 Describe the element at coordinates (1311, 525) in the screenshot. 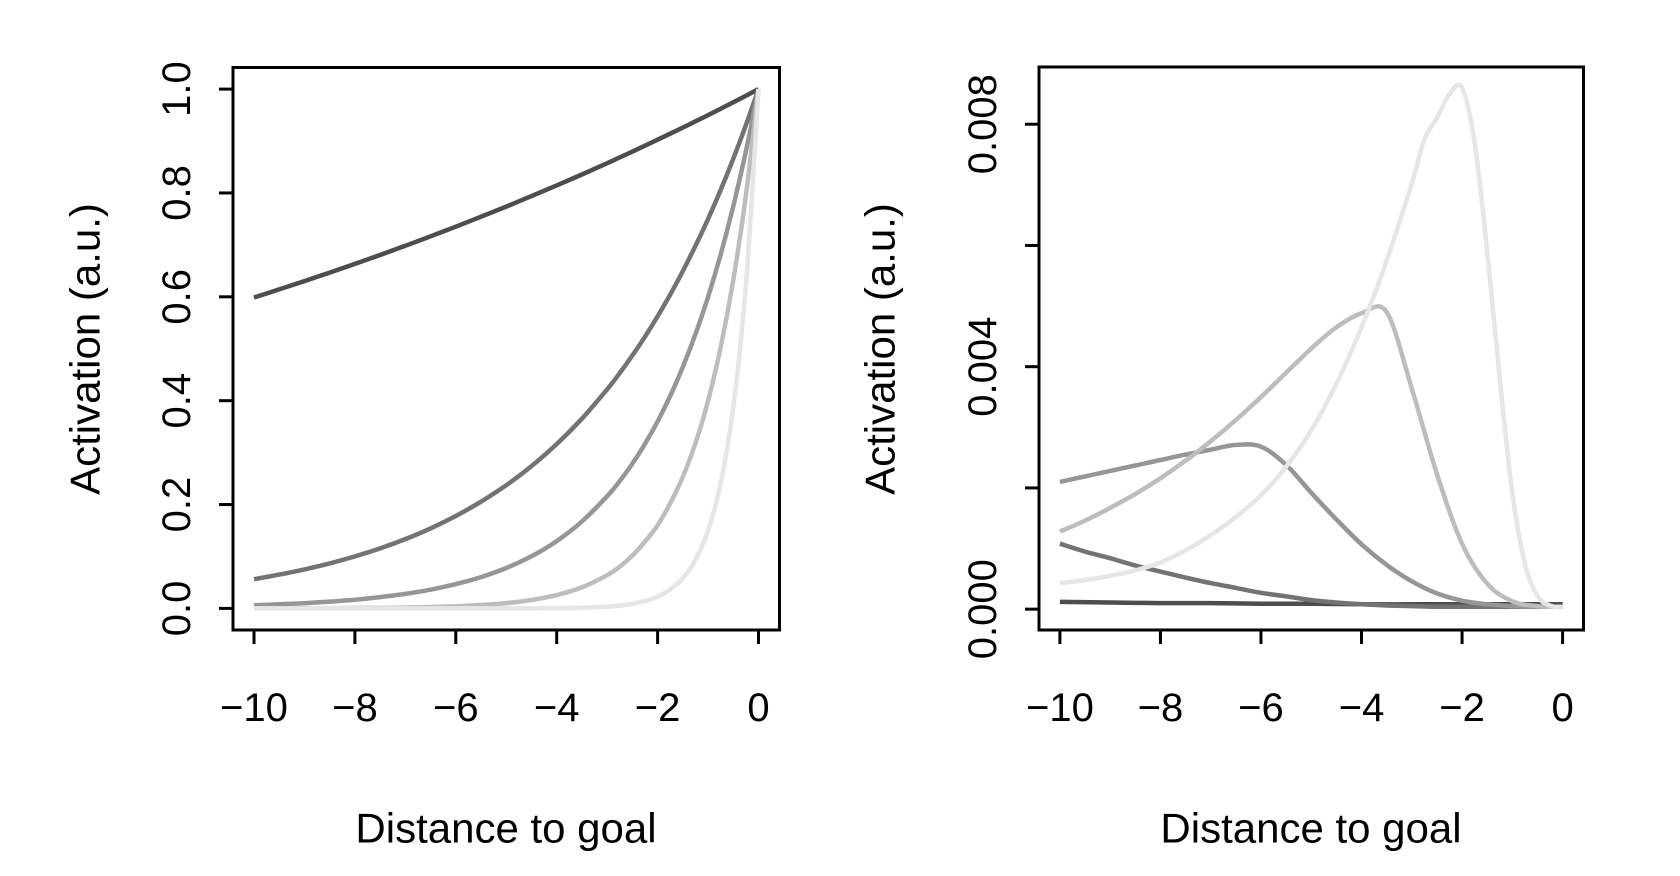

I see `series-medium-curve` at that location.